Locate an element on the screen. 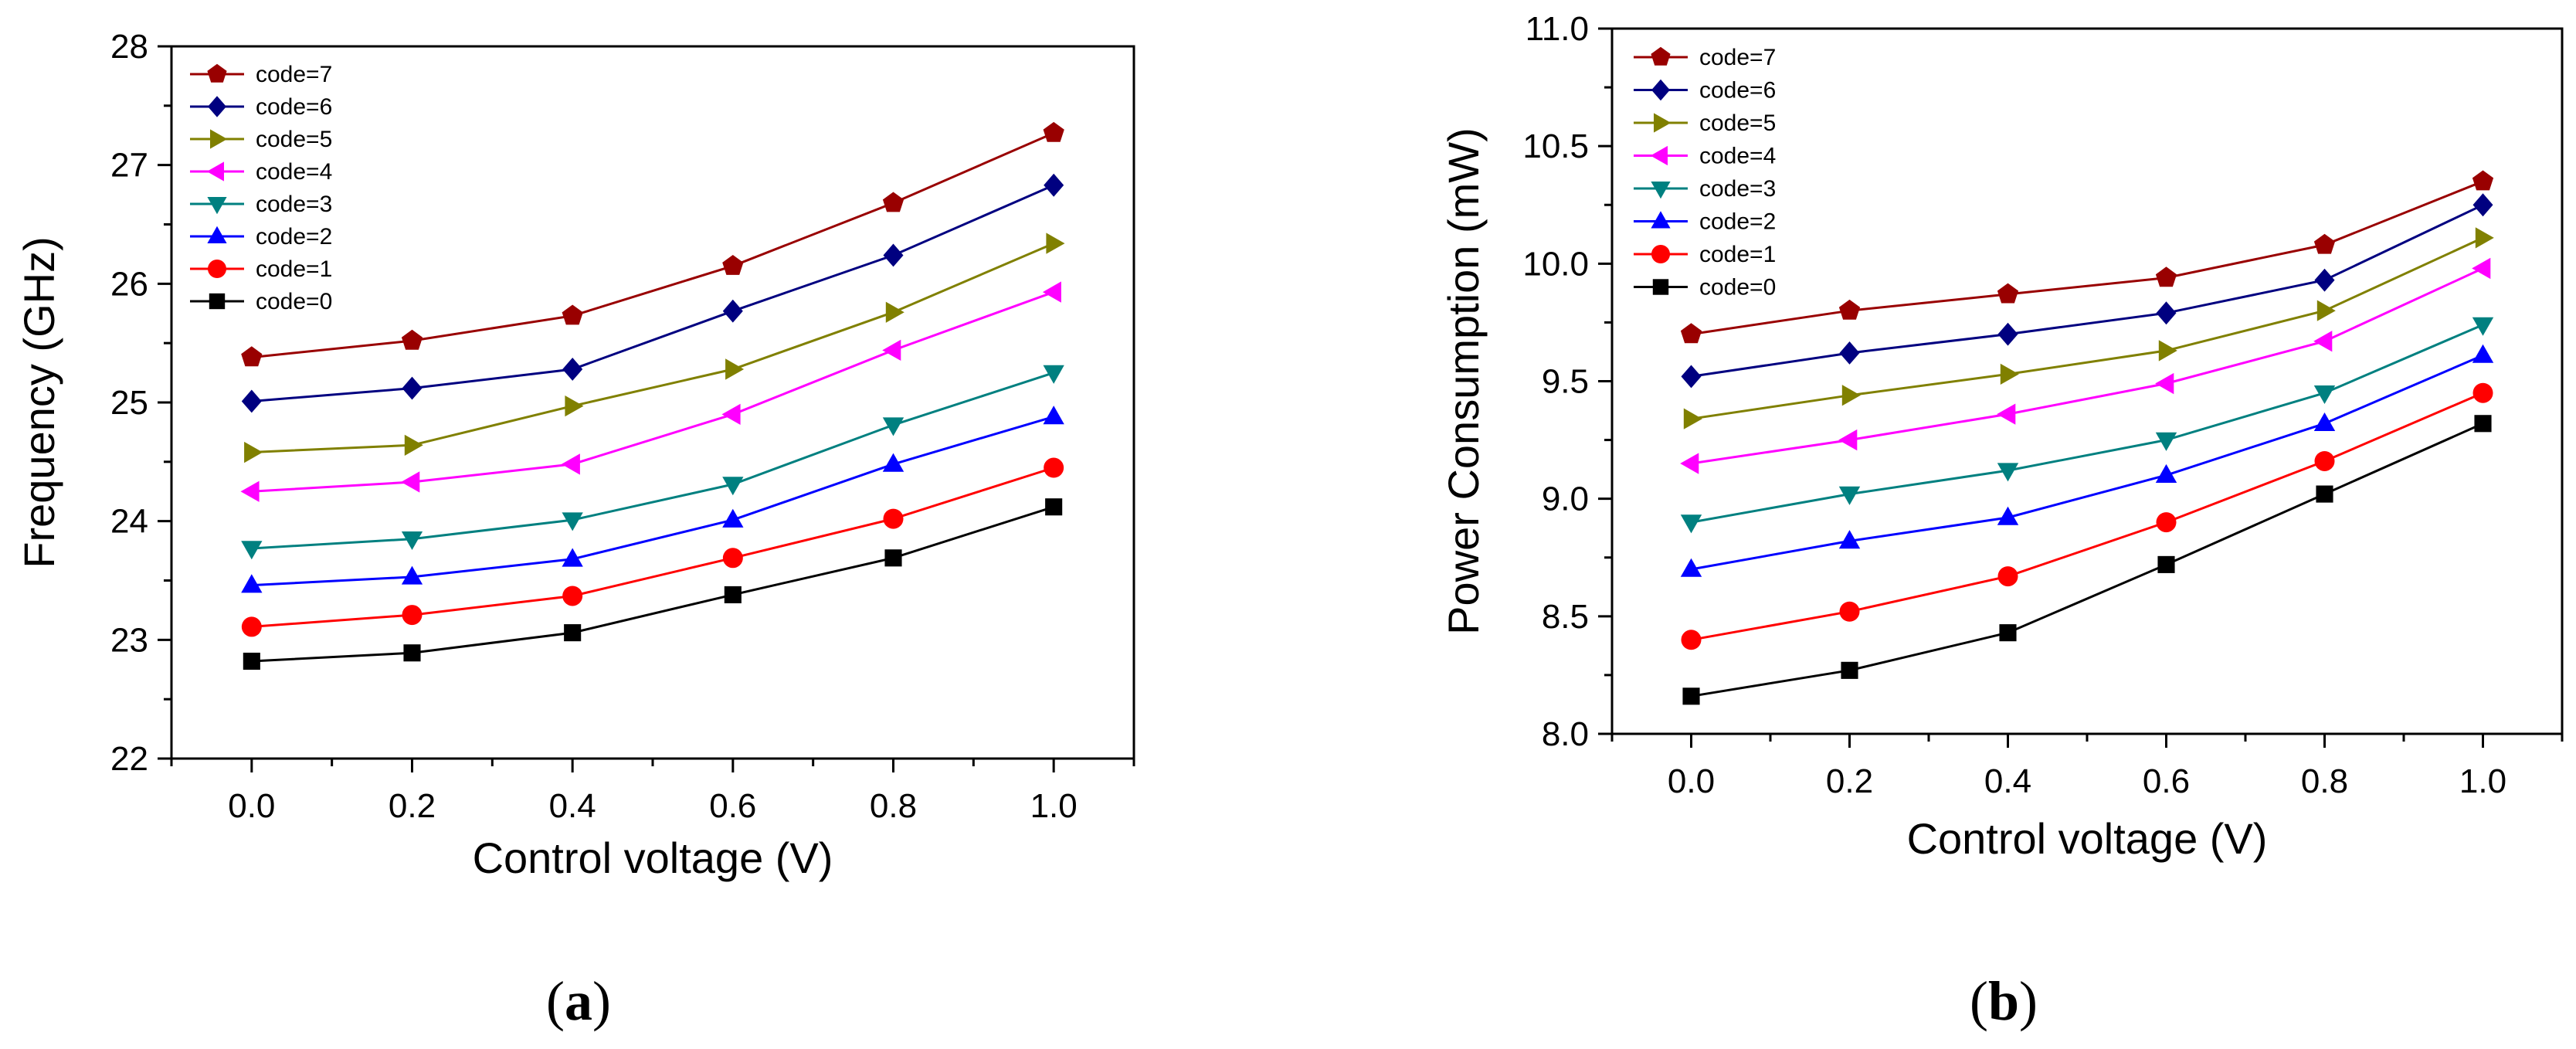 The height and width of the screenshot is (1049, 2576). panel-label-a-open: ( is located at coordinates (555, 1001).